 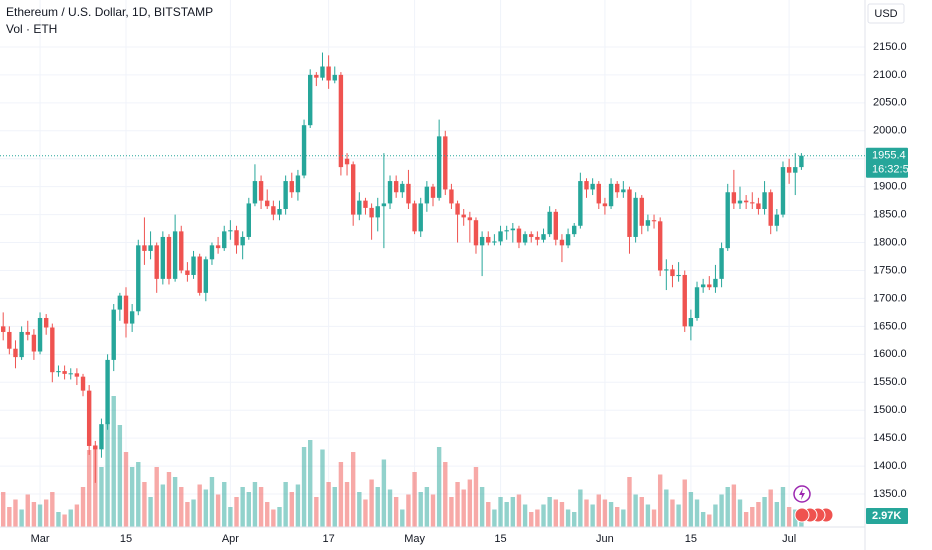 What do you see at coordinates (31, 29) in the screenshot?
I see `volume-legend: Vol · ETH` at bounding box center [31, 29].